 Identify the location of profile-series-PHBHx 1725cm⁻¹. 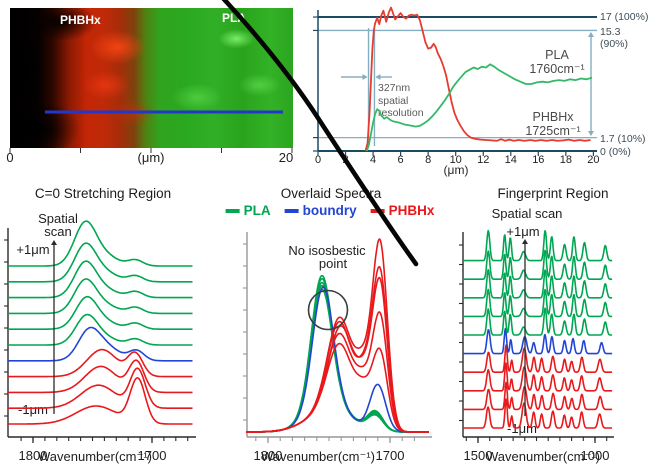
(477, 79).